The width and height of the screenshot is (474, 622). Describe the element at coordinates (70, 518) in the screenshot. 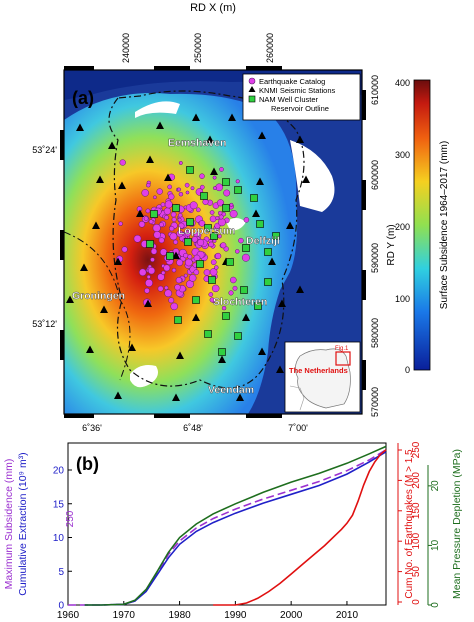

I see `left-annotation: 250` at that location.